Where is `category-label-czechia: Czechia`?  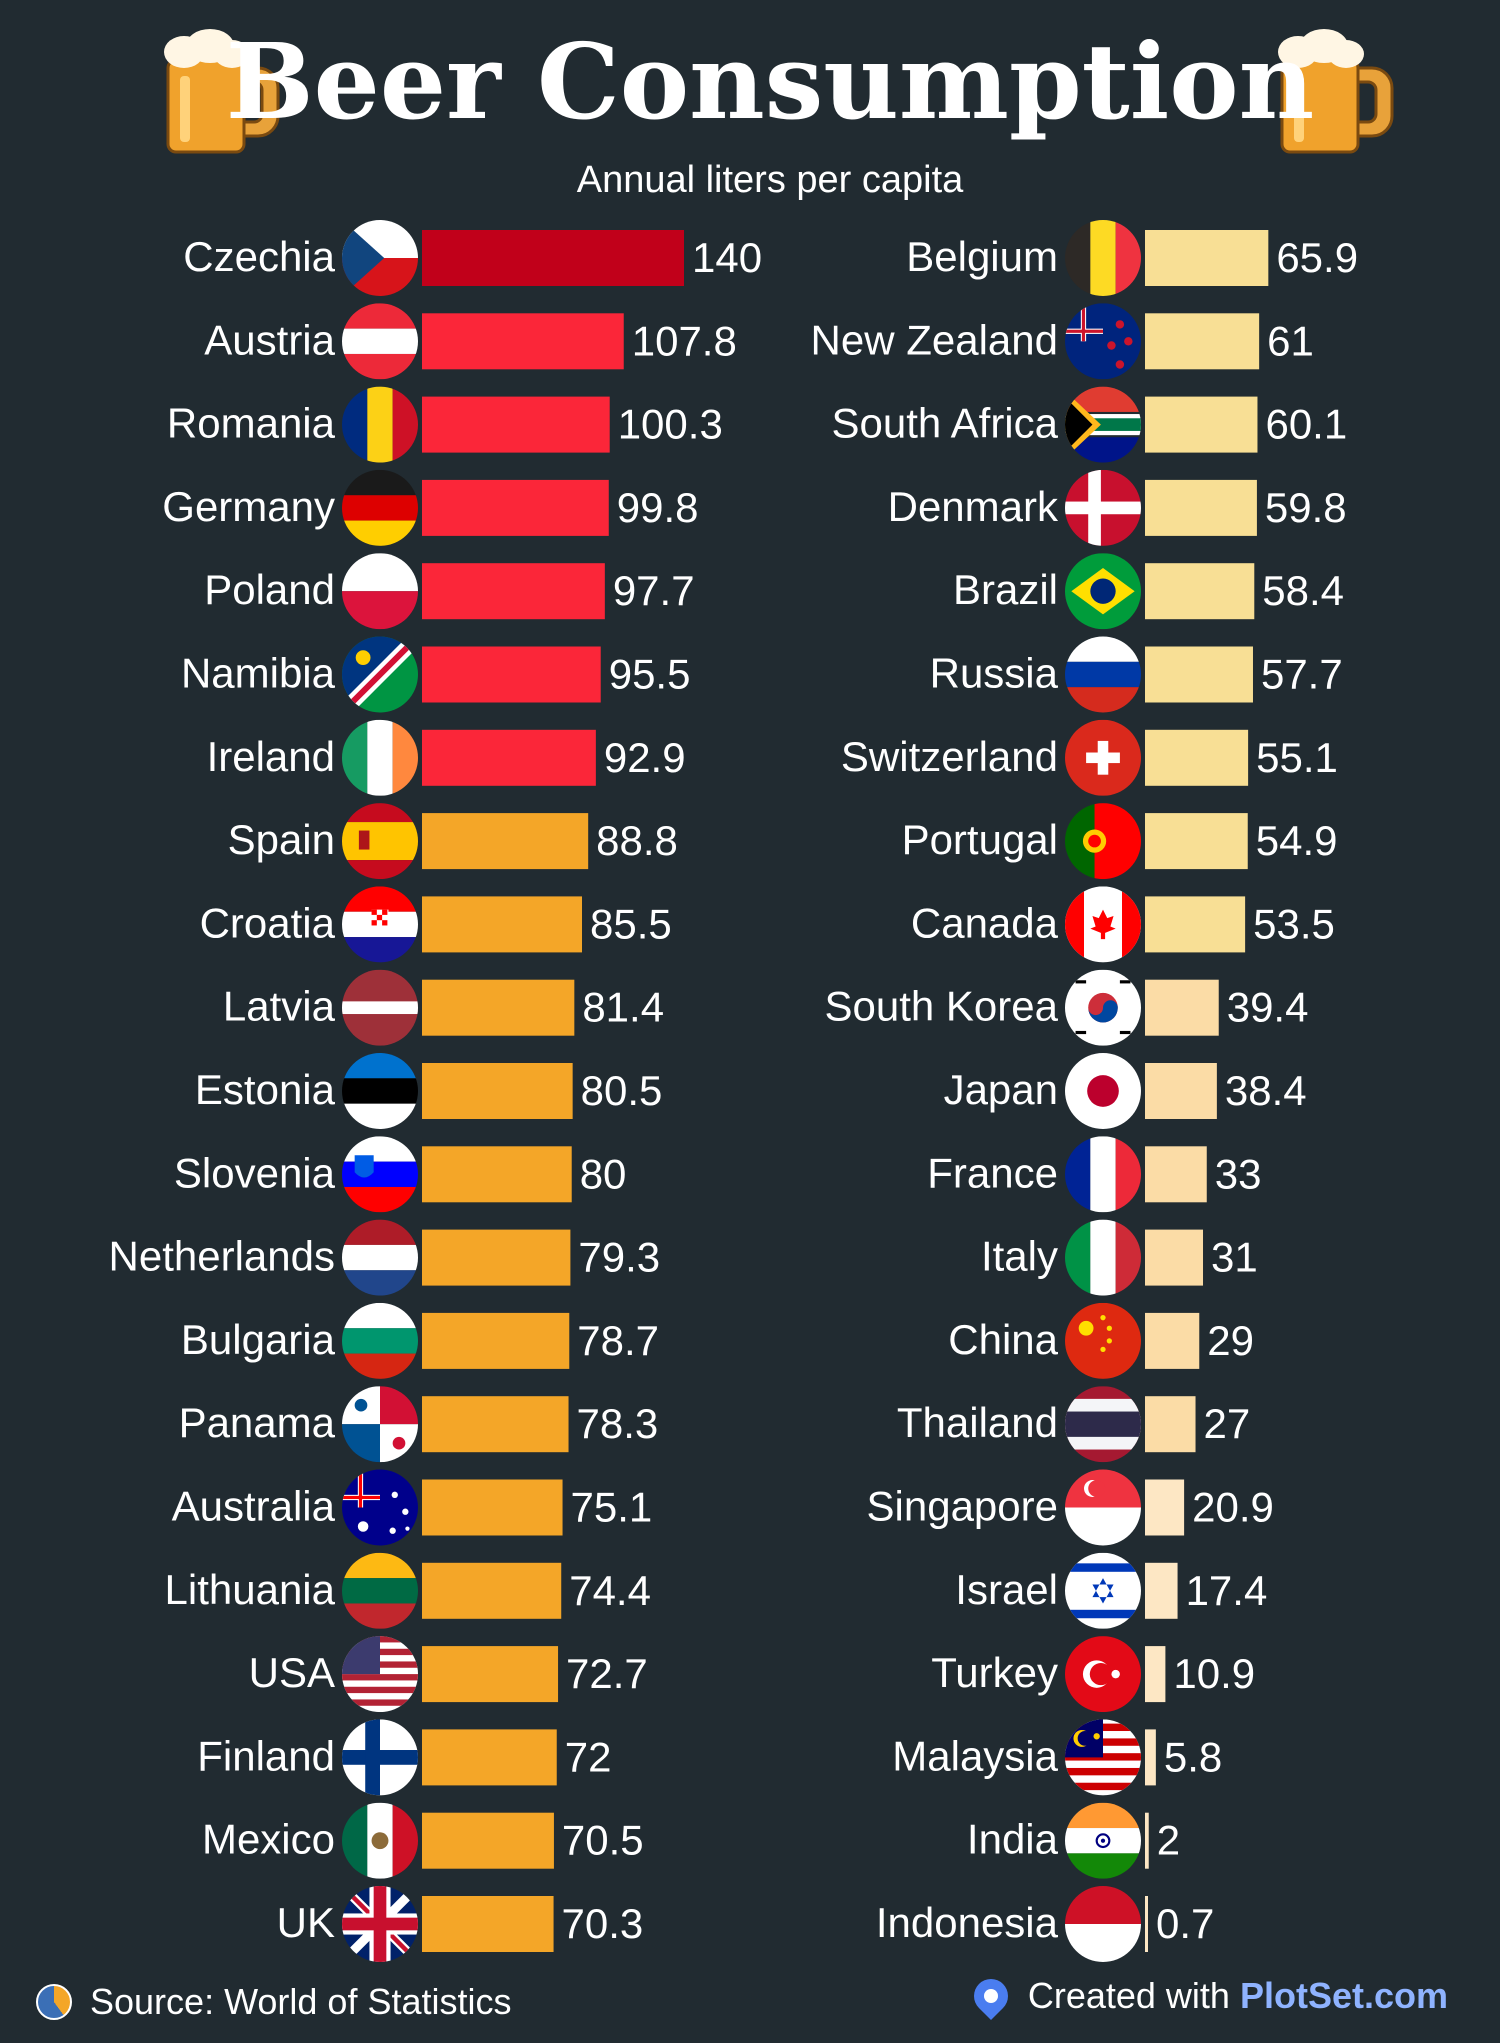
category-label-czechia: Czechia is located at coordinates (259, 256).